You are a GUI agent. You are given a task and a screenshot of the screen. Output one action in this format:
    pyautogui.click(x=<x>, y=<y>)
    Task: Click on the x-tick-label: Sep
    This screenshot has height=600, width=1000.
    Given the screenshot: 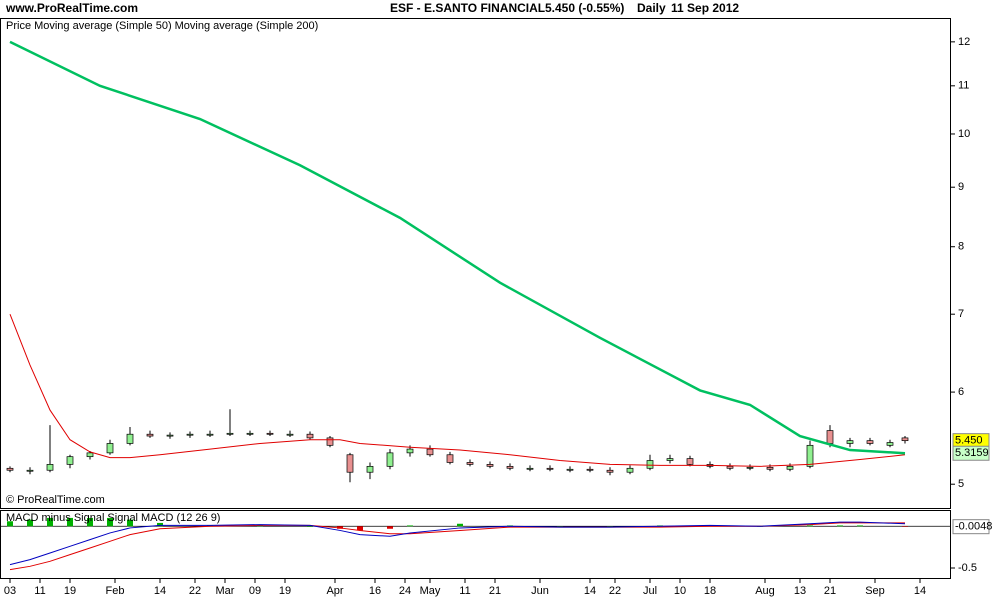 What is the action you would take?
    pyautogui.click(x=875, y=591)
    